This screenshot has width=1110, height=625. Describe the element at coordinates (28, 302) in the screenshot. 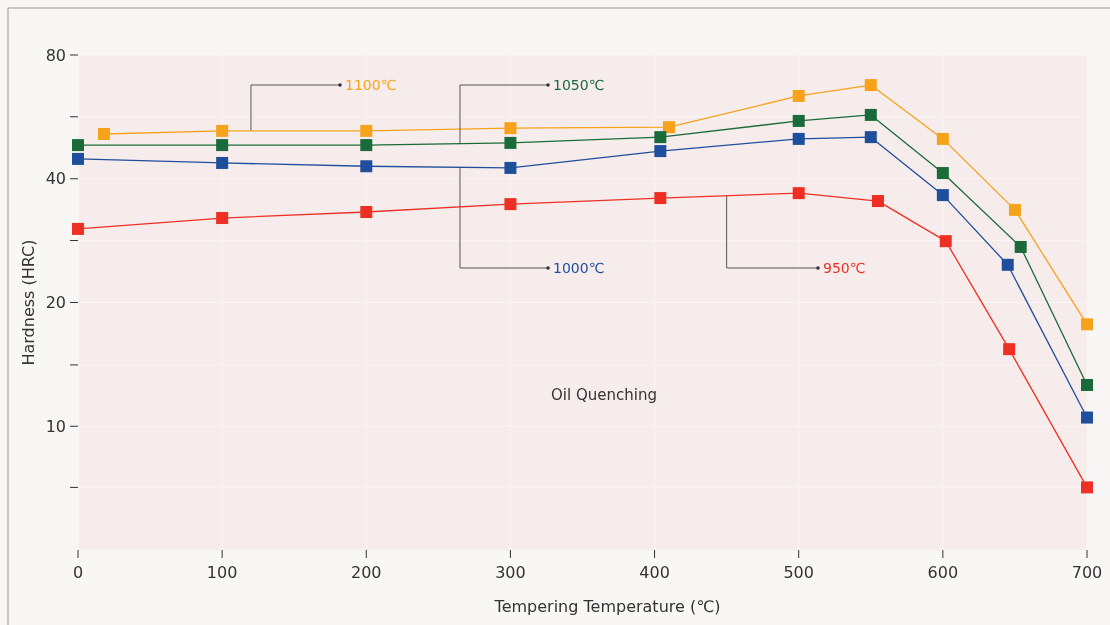

I see `y-axis-title: Hardness (HRC)` at that location.